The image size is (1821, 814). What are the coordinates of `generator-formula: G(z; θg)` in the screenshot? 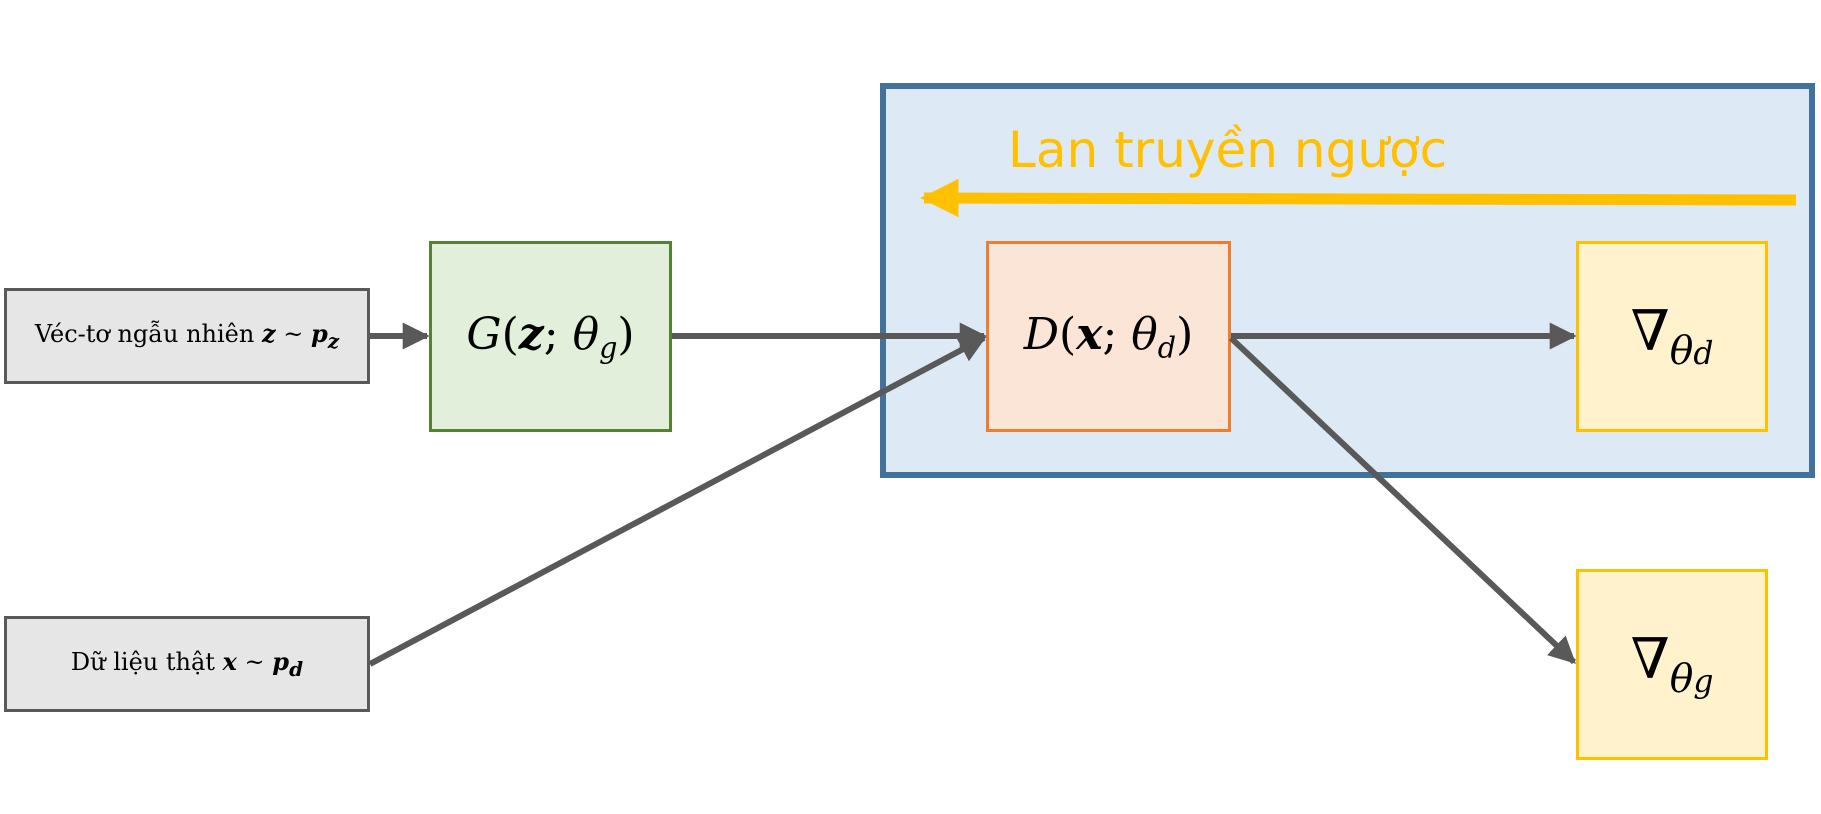 It's located at (550, 336).